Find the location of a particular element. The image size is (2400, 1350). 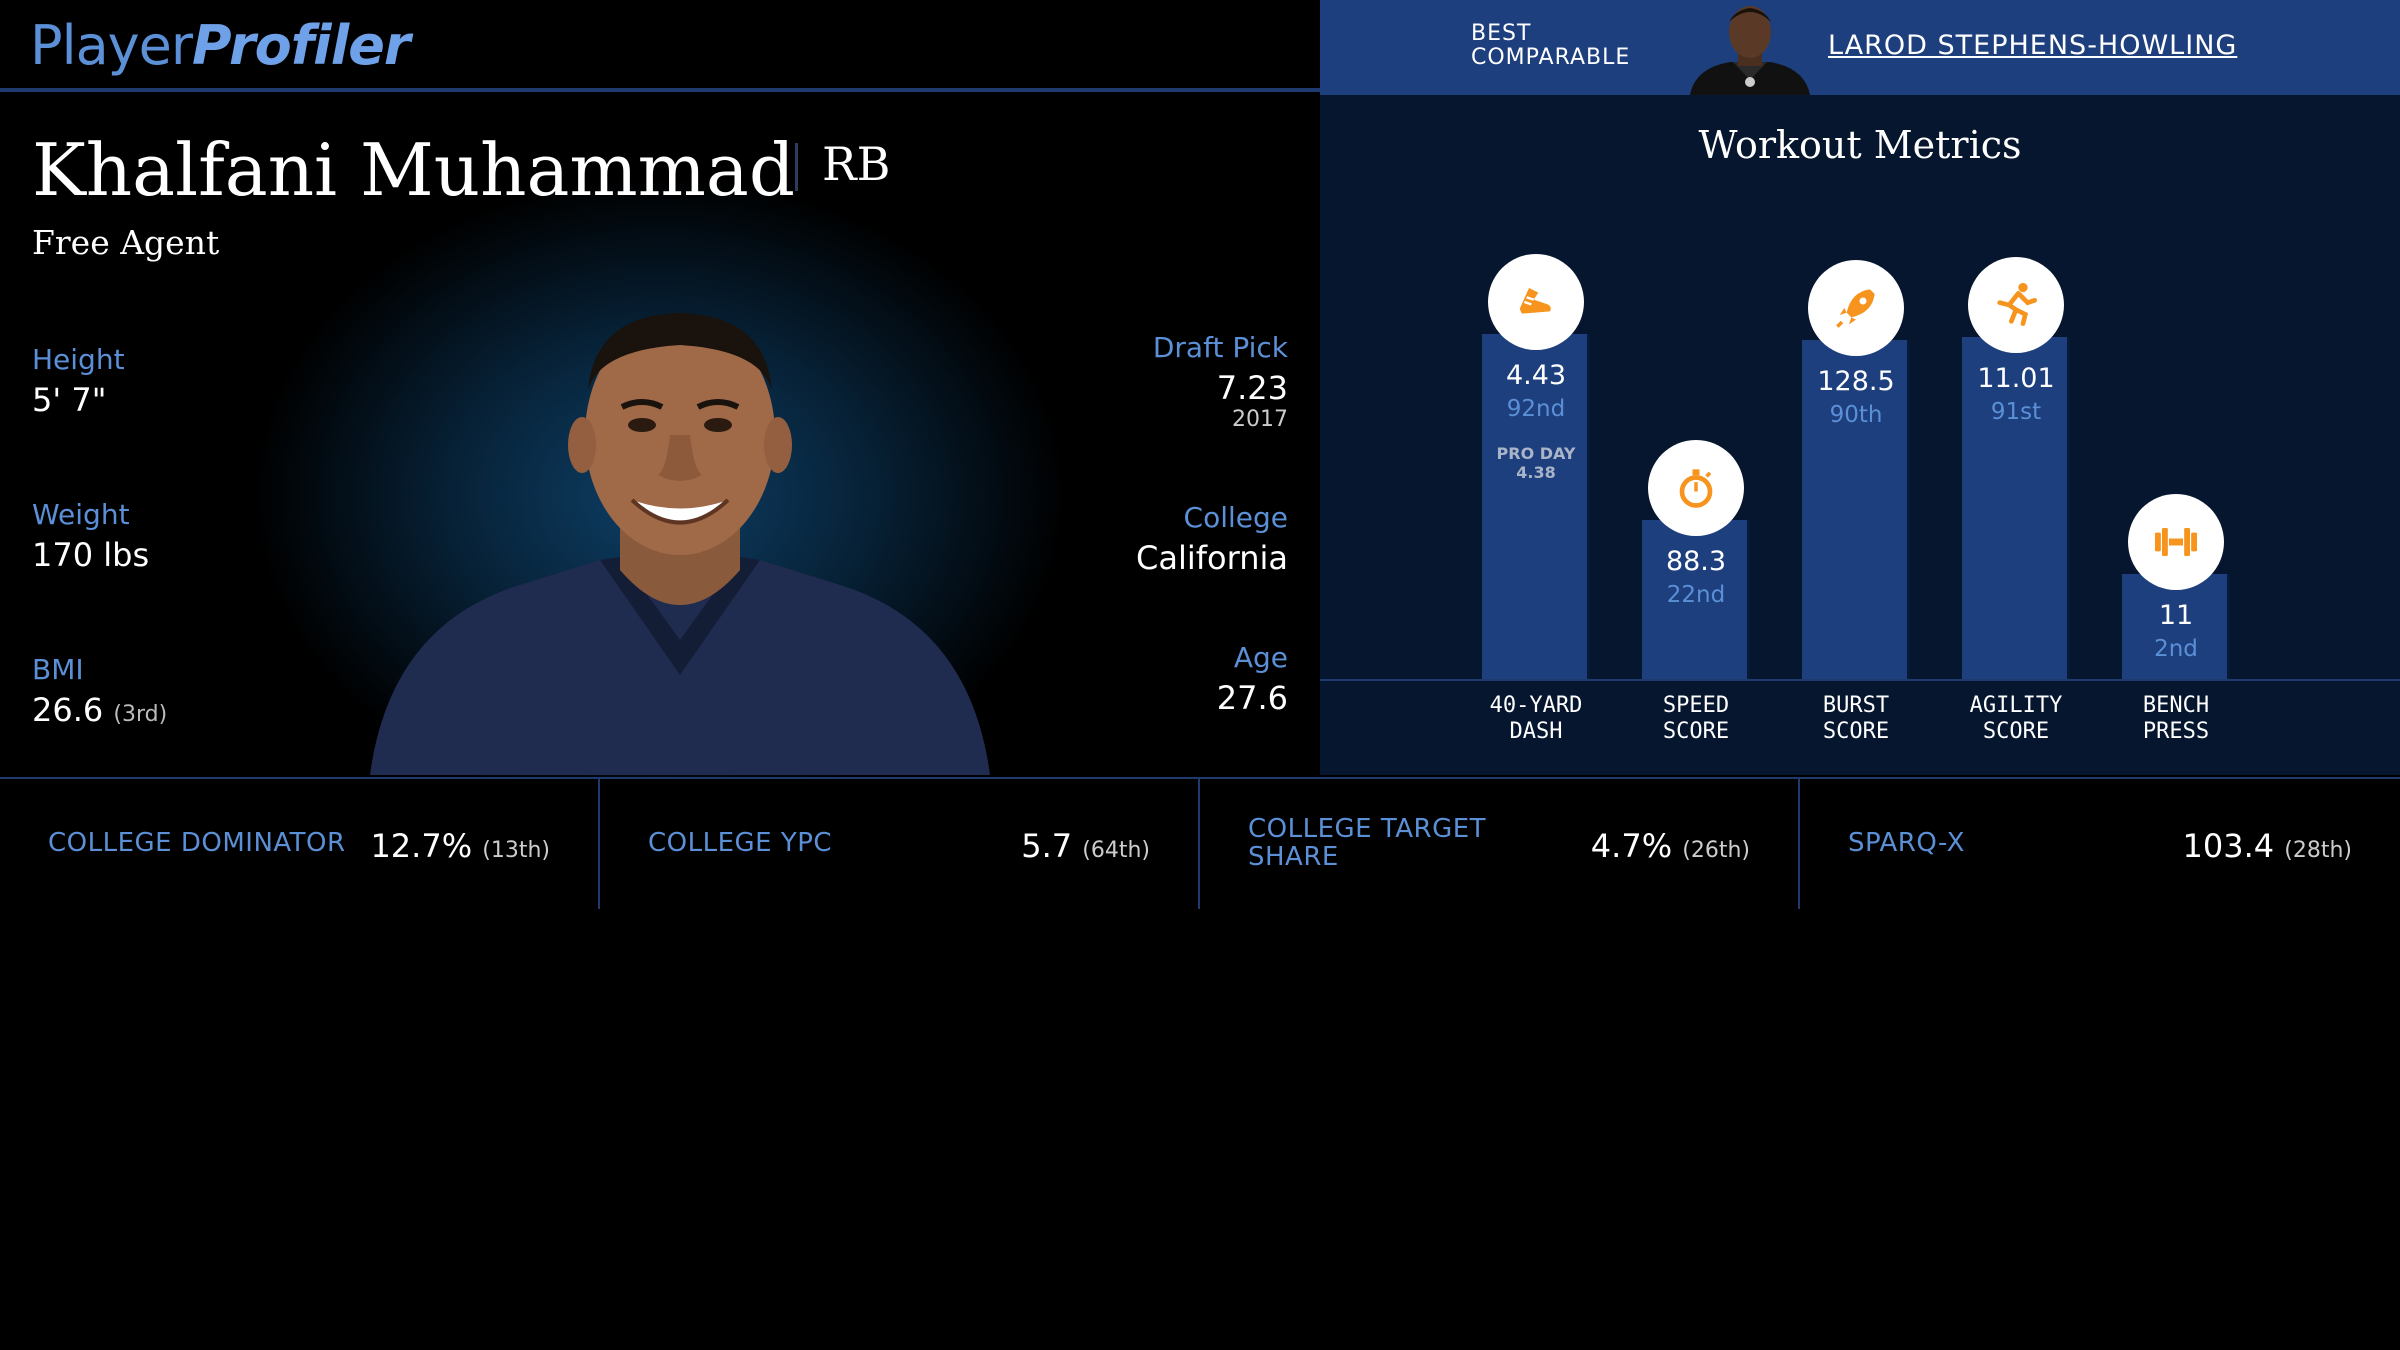

weight-value: 170 lbs is located at coordinates (91, 555).